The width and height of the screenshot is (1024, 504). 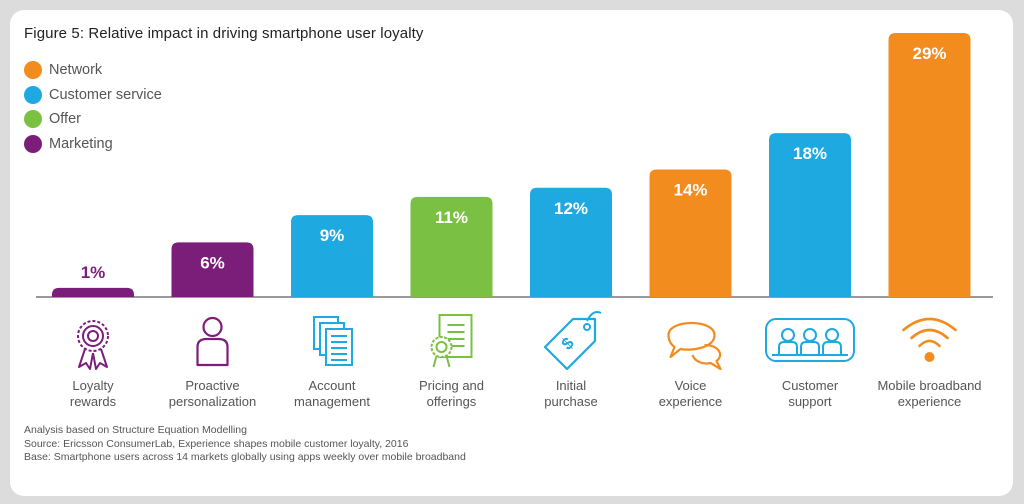 I want to click on legend-label: Network, so click(x=76, y=70).